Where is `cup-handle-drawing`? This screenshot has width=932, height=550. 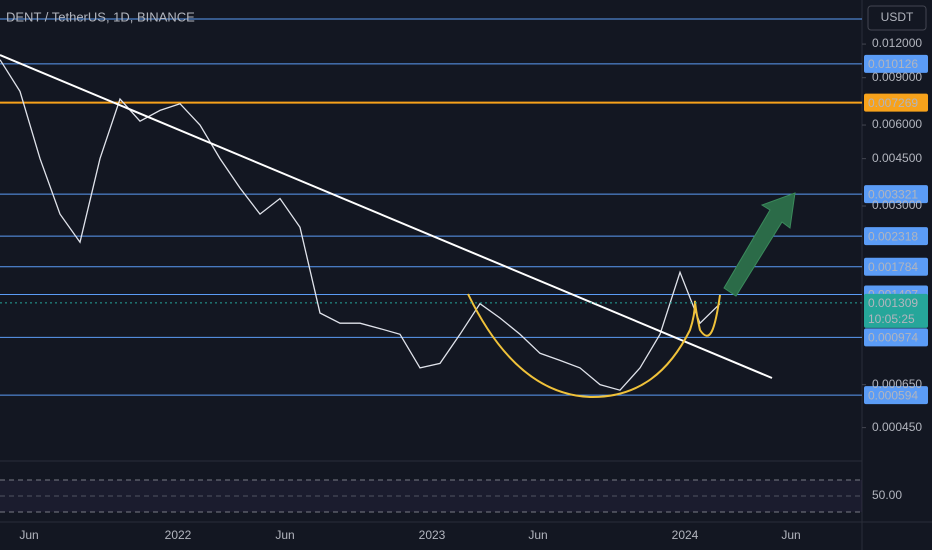
cup-handle-drawing is located at coordinates (594, 346).